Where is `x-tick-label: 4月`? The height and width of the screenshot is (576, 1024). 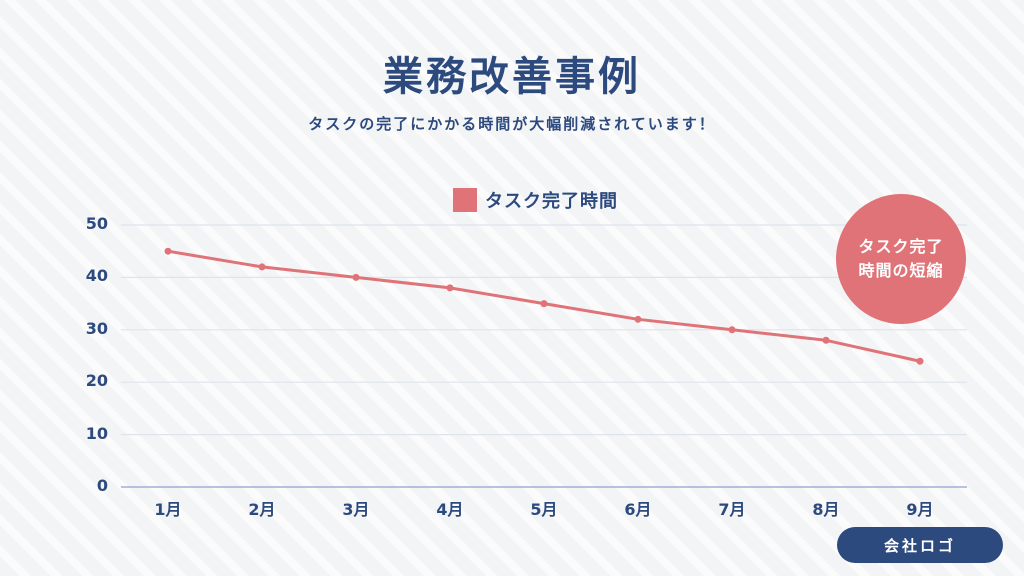
x-tick-label: 4月 is located at coordinates (450, 509).